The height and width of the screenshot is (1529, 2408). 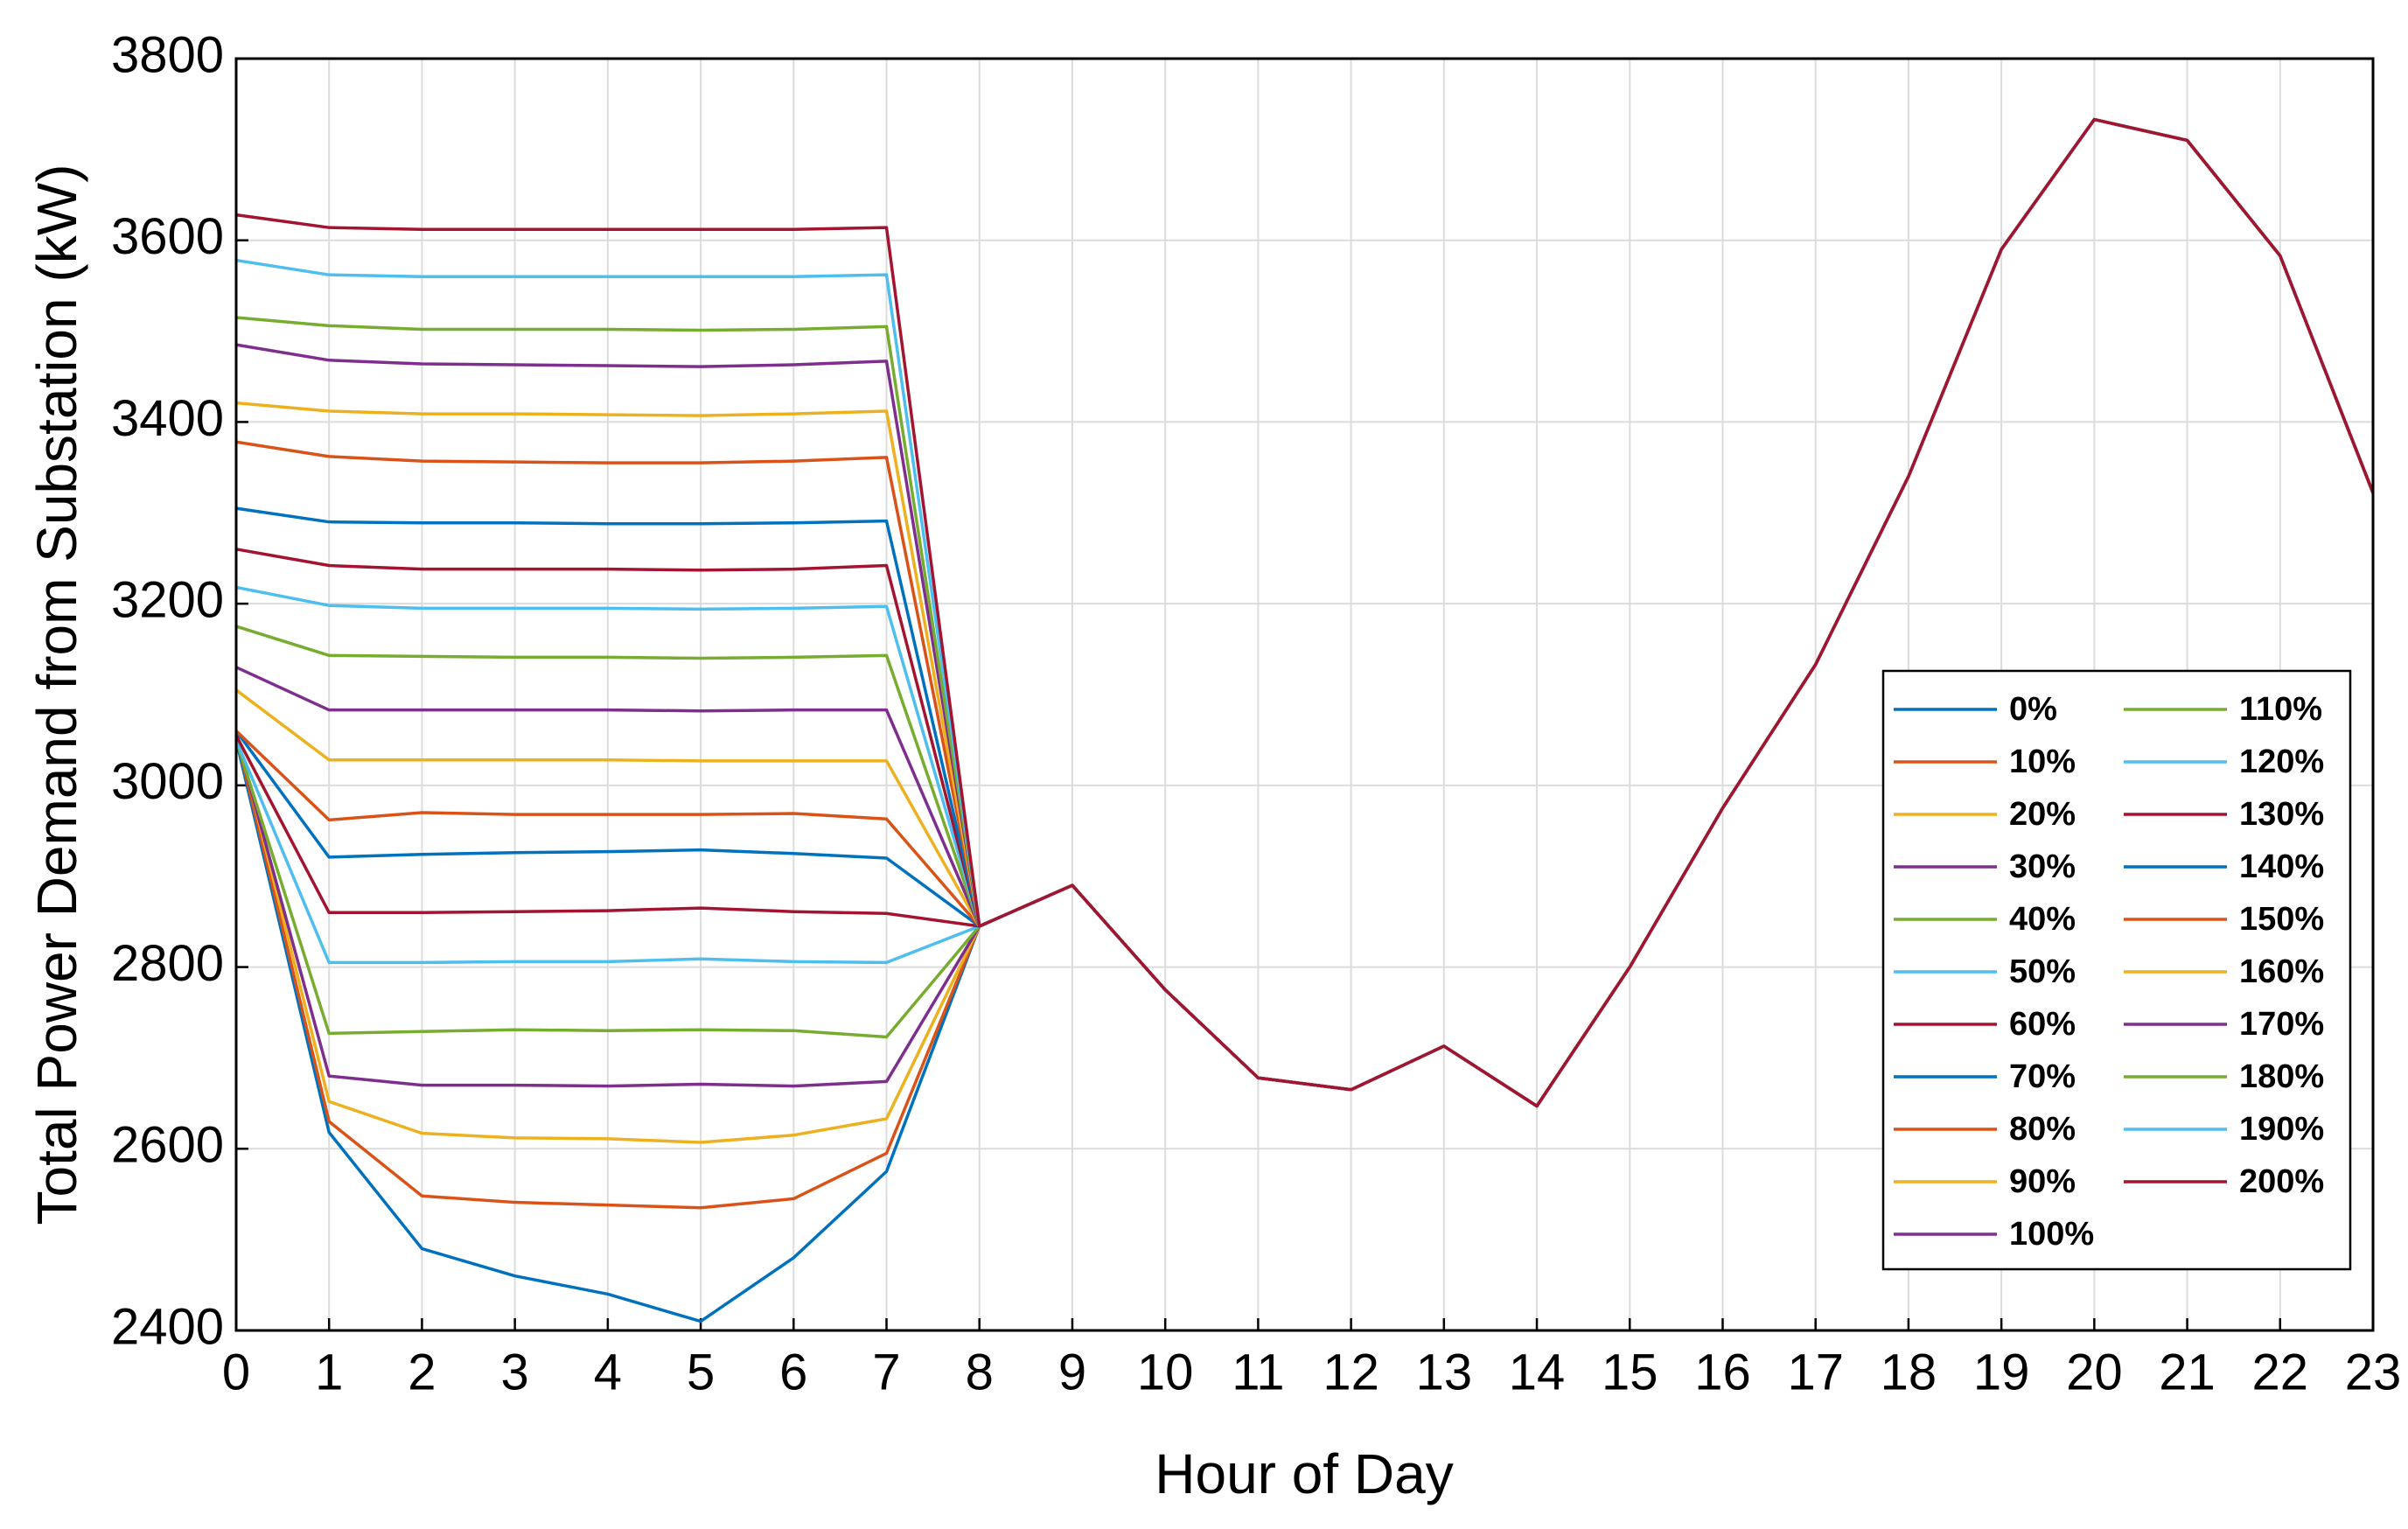 What do you see at coordinates (1304, 1473) in the screenshot?
I see `x-axis-label: Hour of Day` at bounding box center [1304, 1473].